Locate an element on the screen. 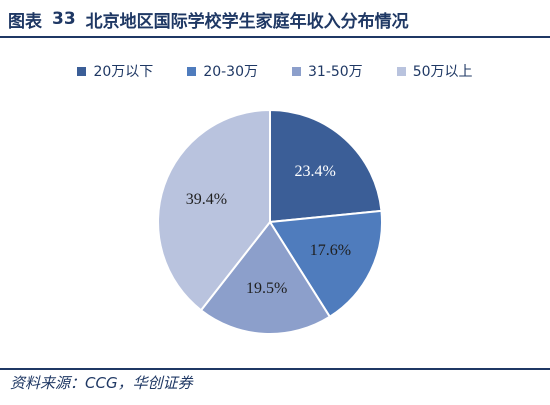  chart-title: 图表 33 北京地区国际学校学生家庭年收入分布情况 is located at coordinates (275, 19).